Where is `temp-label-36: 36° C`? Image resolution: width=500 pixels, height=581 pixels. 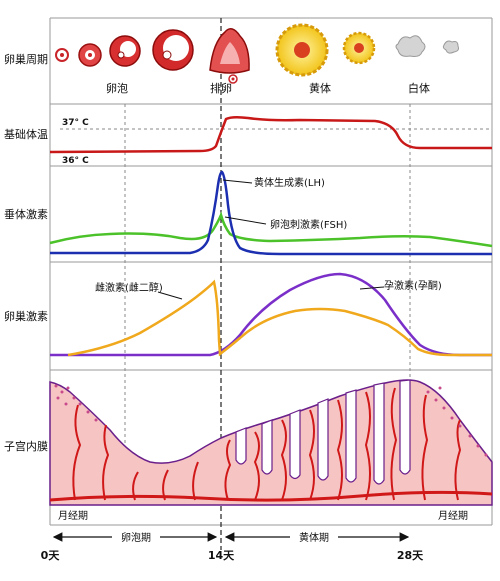 temp-label-36: 36° C is located at coordinates (75, 161).